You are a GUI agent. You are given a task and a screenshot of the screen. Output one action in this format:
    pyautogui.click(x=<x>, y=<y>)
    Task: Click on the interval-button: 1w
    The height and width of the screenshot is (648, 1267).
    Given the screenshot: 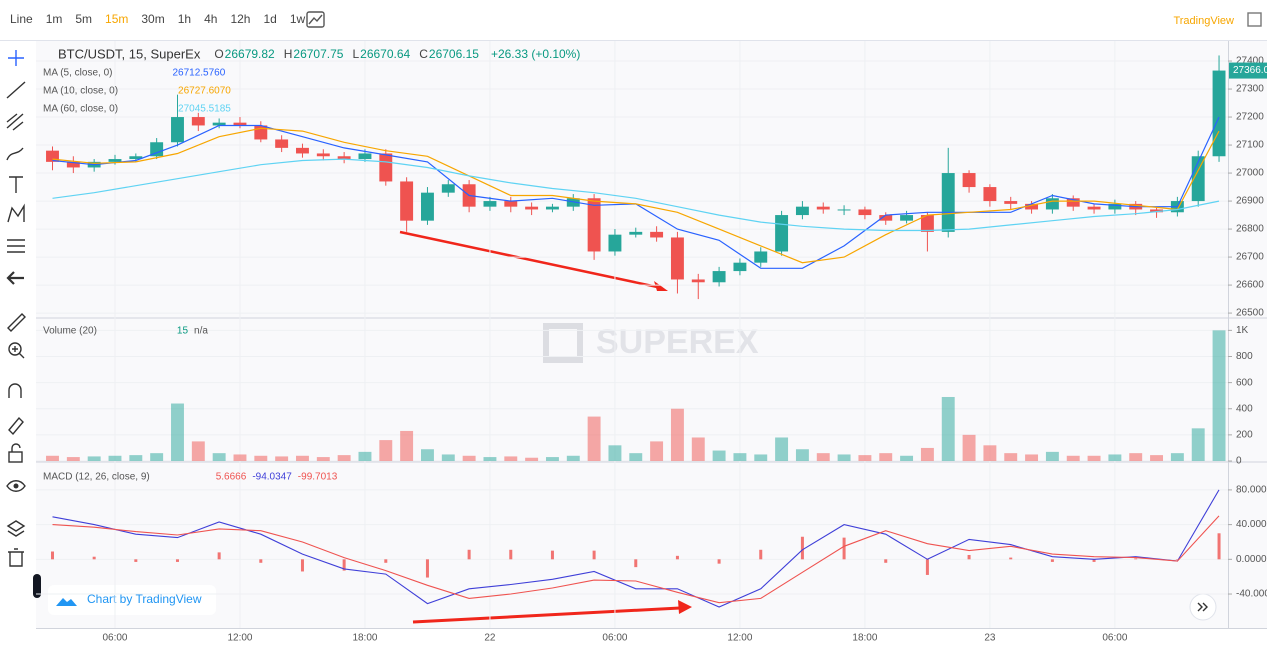 What is the action you would take?
    pyautogui.click(x=298, y=19)
    